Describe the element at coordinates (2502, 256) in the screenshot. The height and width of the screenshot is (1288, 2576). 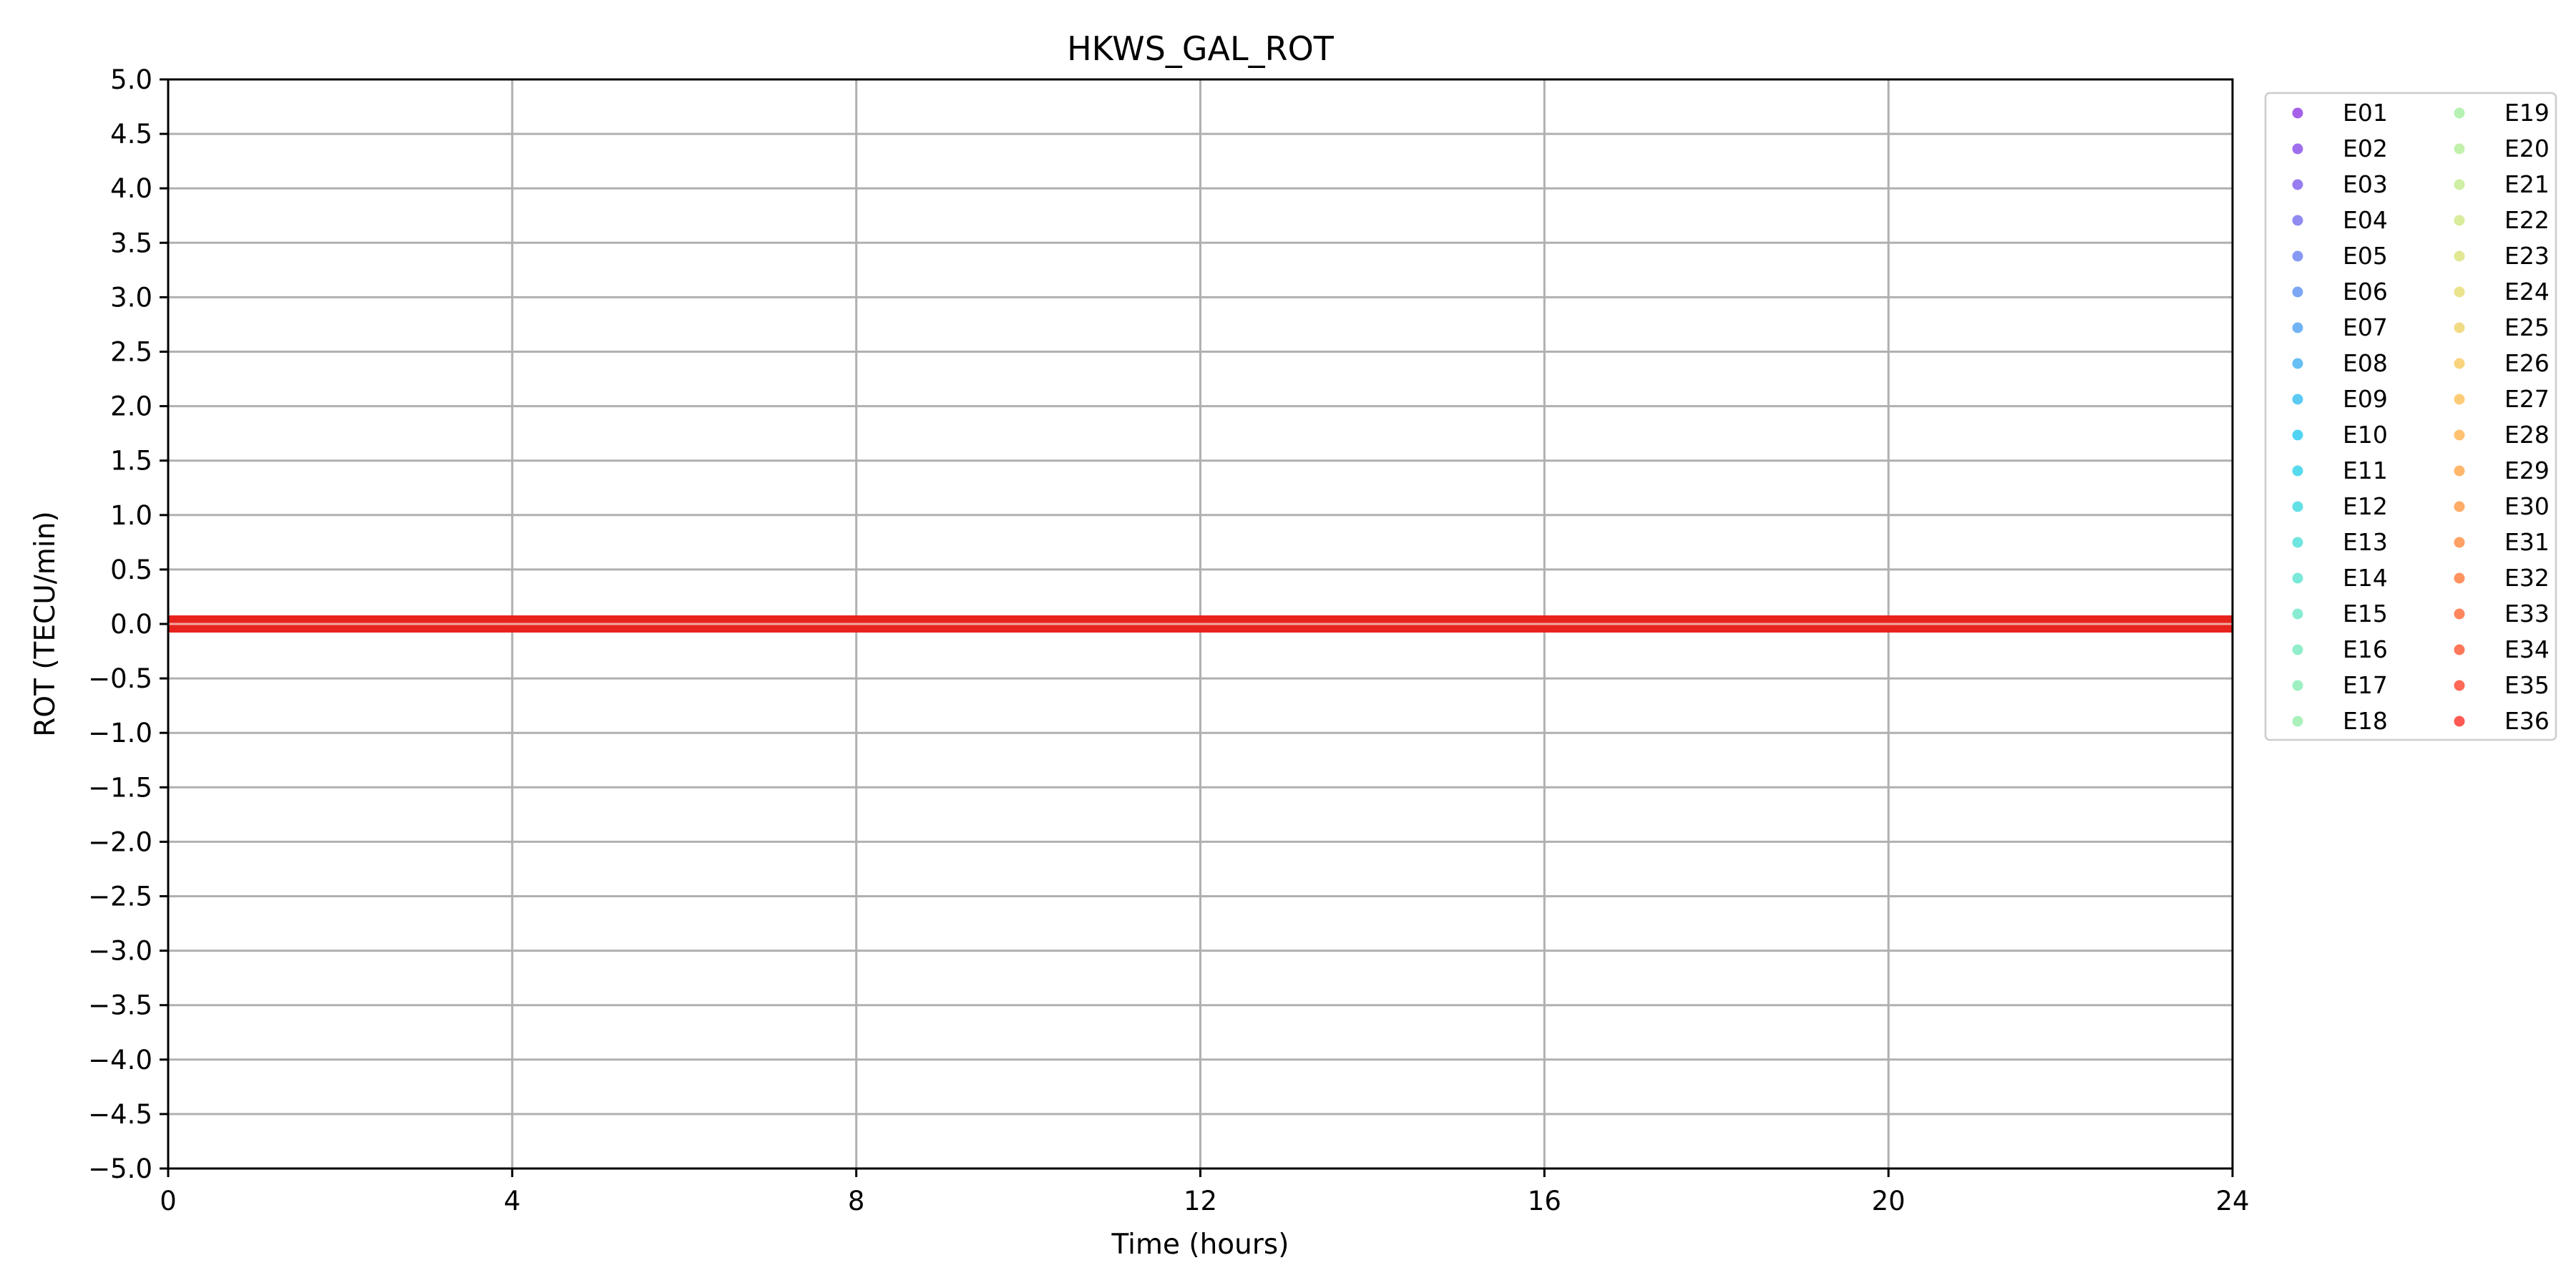
I see `legend-item: E23` at that location.